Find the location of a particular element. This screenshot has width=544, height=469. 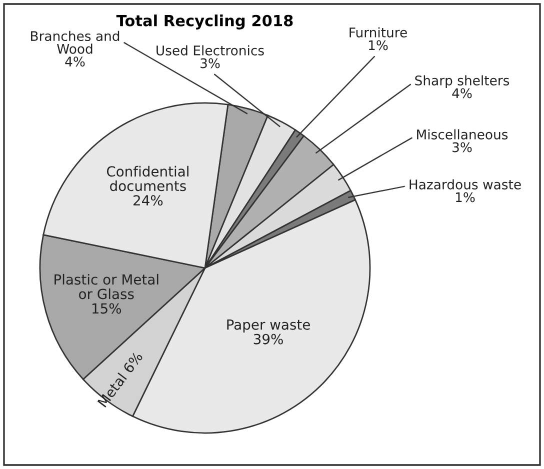

slice-label: Miscellaneous is located at coordinates (462, 134).